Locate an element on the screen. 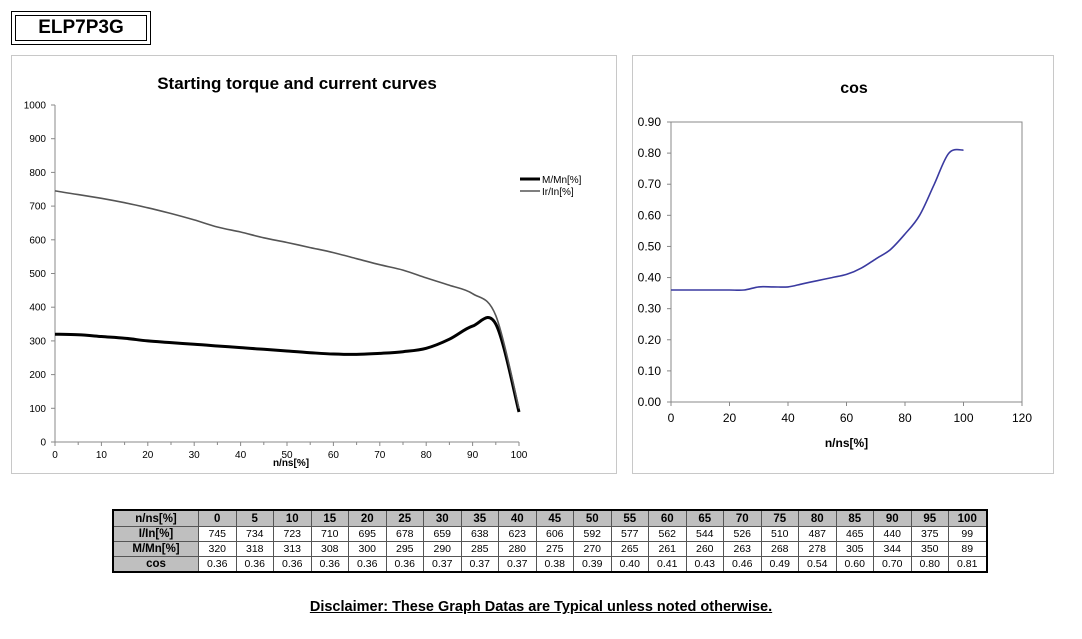  table-header-cell: 45 is located at coordinates (554, 518).